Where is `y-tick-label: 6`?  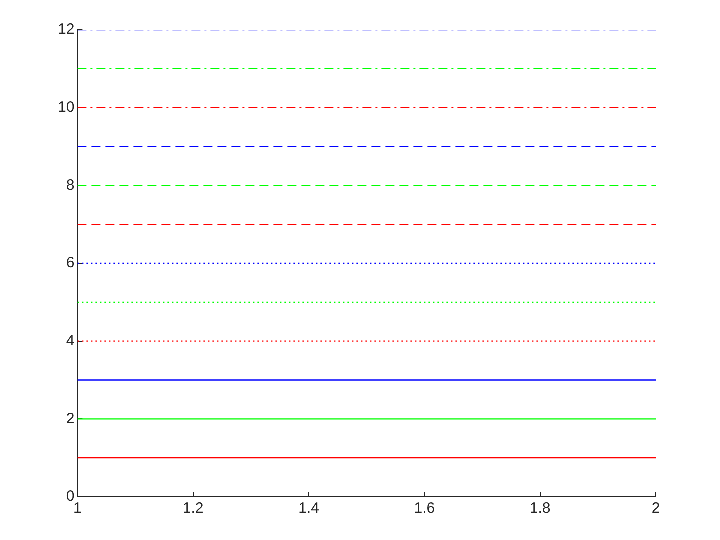
y-tick-label: 6 is located at coordinates (70, 263).